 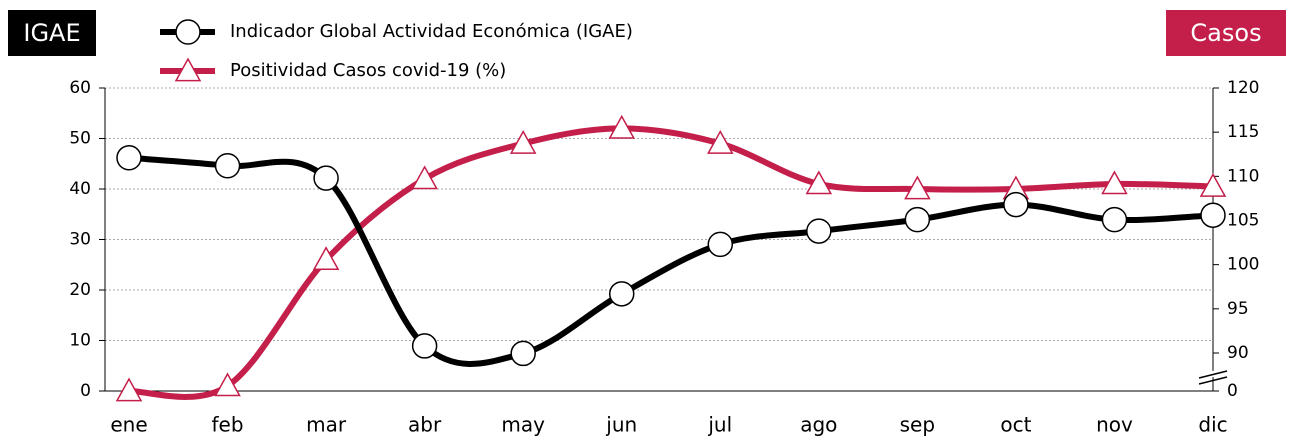 I want to click on y2-tick-label: 90, so click(x=1238, y=353).